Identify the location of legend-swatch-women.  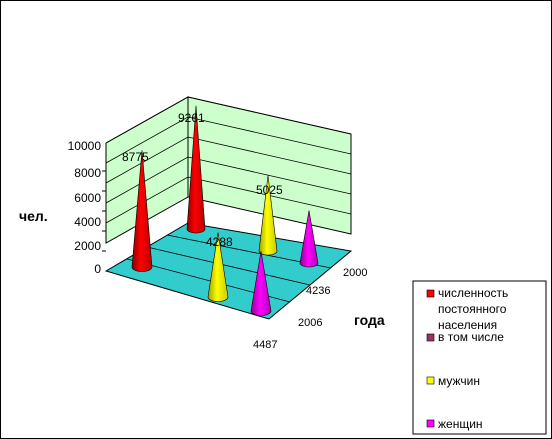
(430, 423).